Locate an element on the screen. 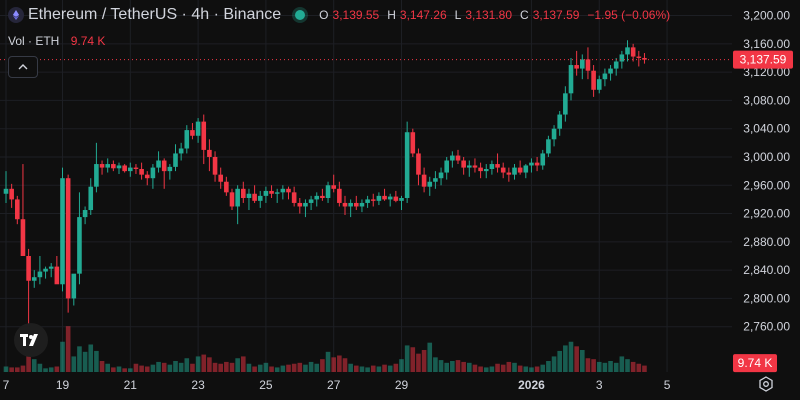 This screenshot has height=400, width=800. time-tick-label: 5 is located at coordinates (667, 385).